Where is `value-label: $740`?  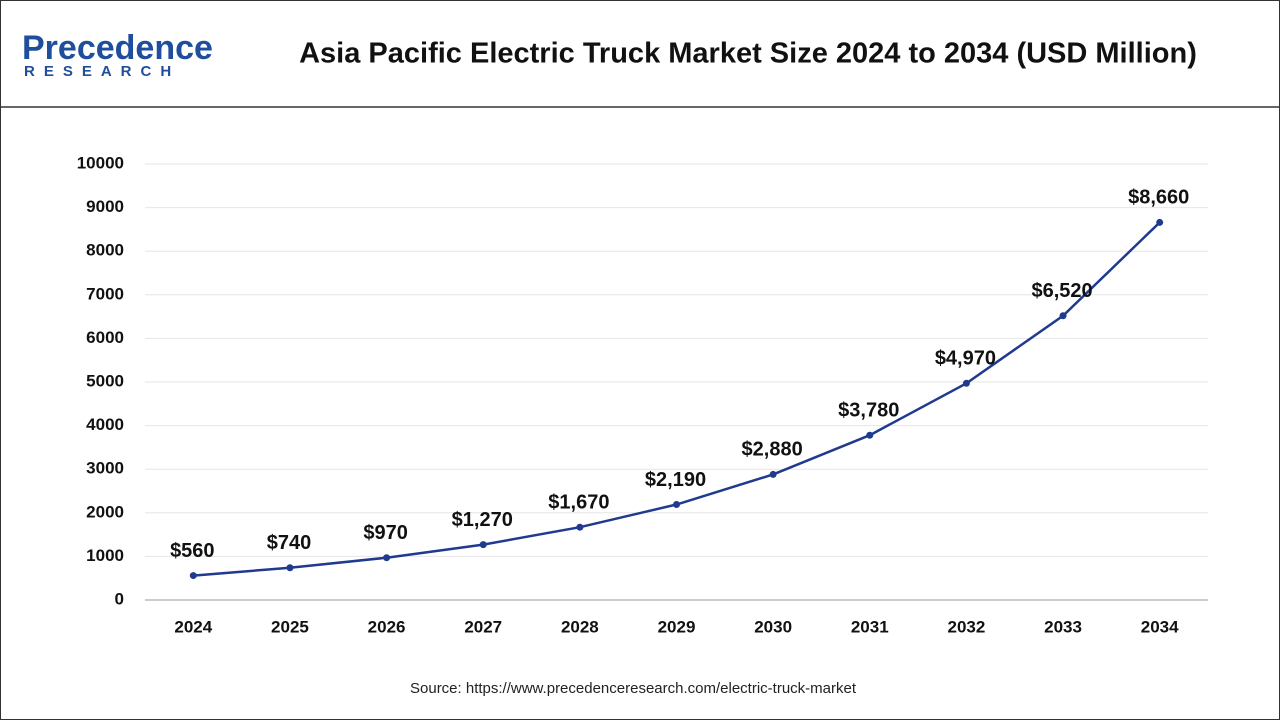
value-label: $740 is located at coordinates (289, 543).